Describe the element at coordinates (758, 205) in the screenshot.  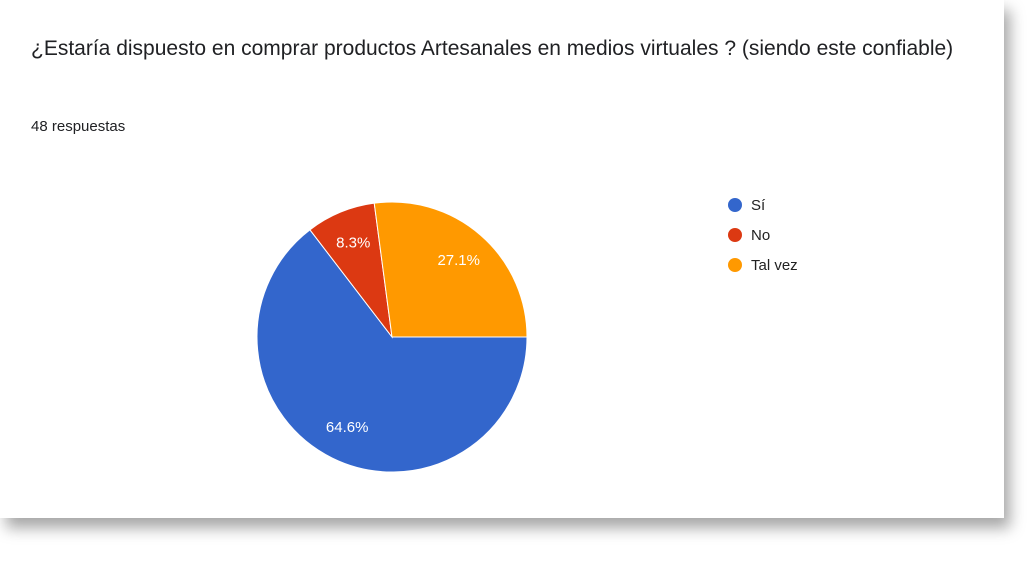
I see `legend-label: Sí` at that location.